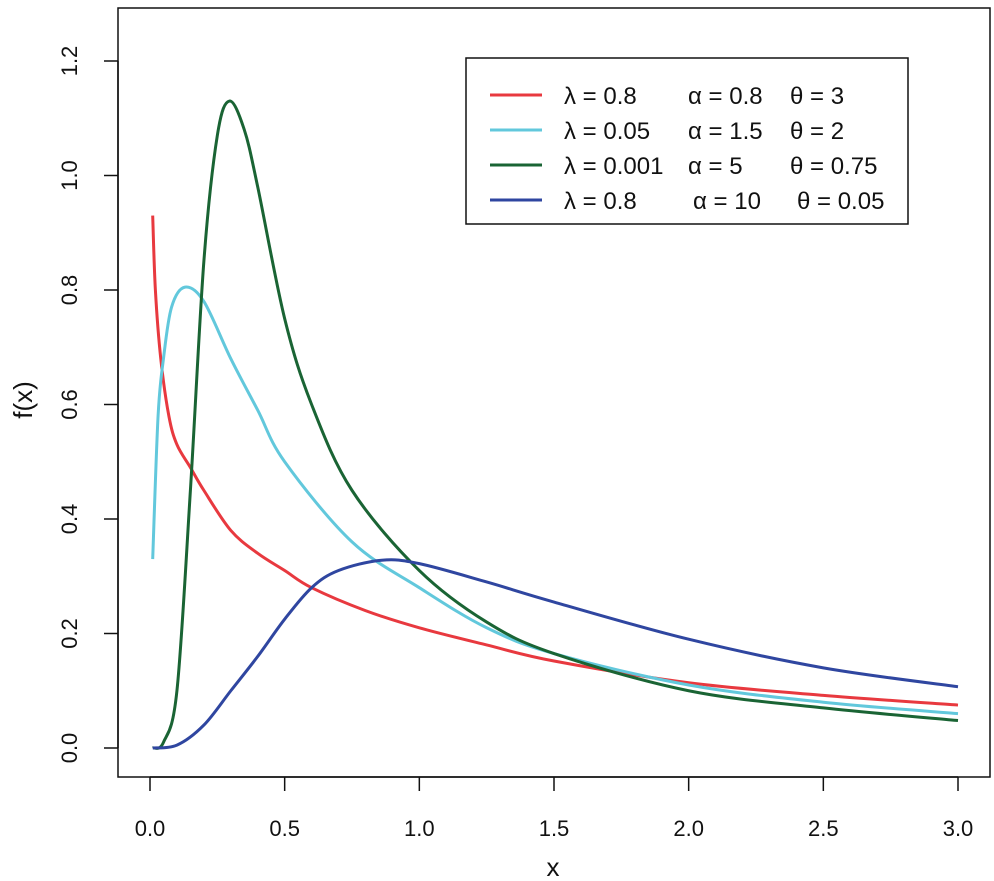 The width and height of the screenshot is (994, 881). I want to click on y-tick-label: 0.6, so click(69, 404).